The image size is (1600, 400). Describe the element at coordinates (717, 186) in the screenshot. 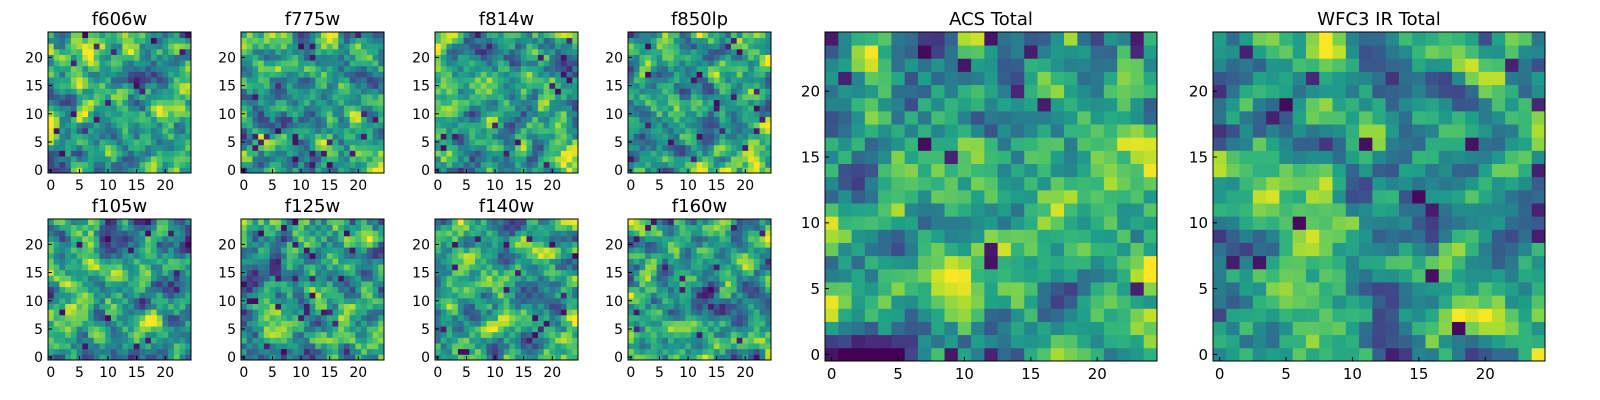

I see `x-tick-label: 15` at that location.